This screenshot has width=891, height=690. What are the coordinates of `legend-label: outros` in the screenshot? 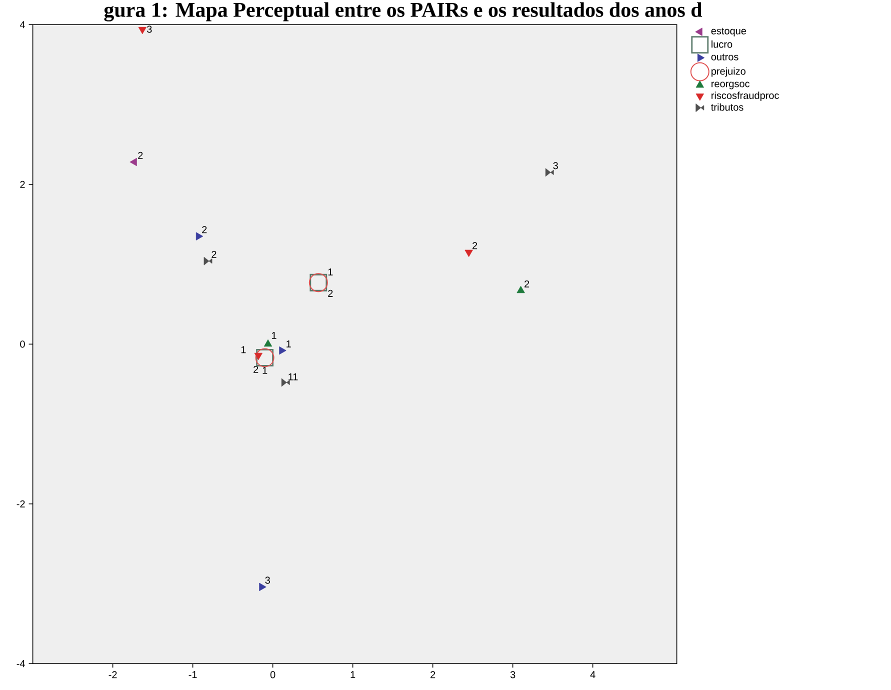 It's located at (724, 57).